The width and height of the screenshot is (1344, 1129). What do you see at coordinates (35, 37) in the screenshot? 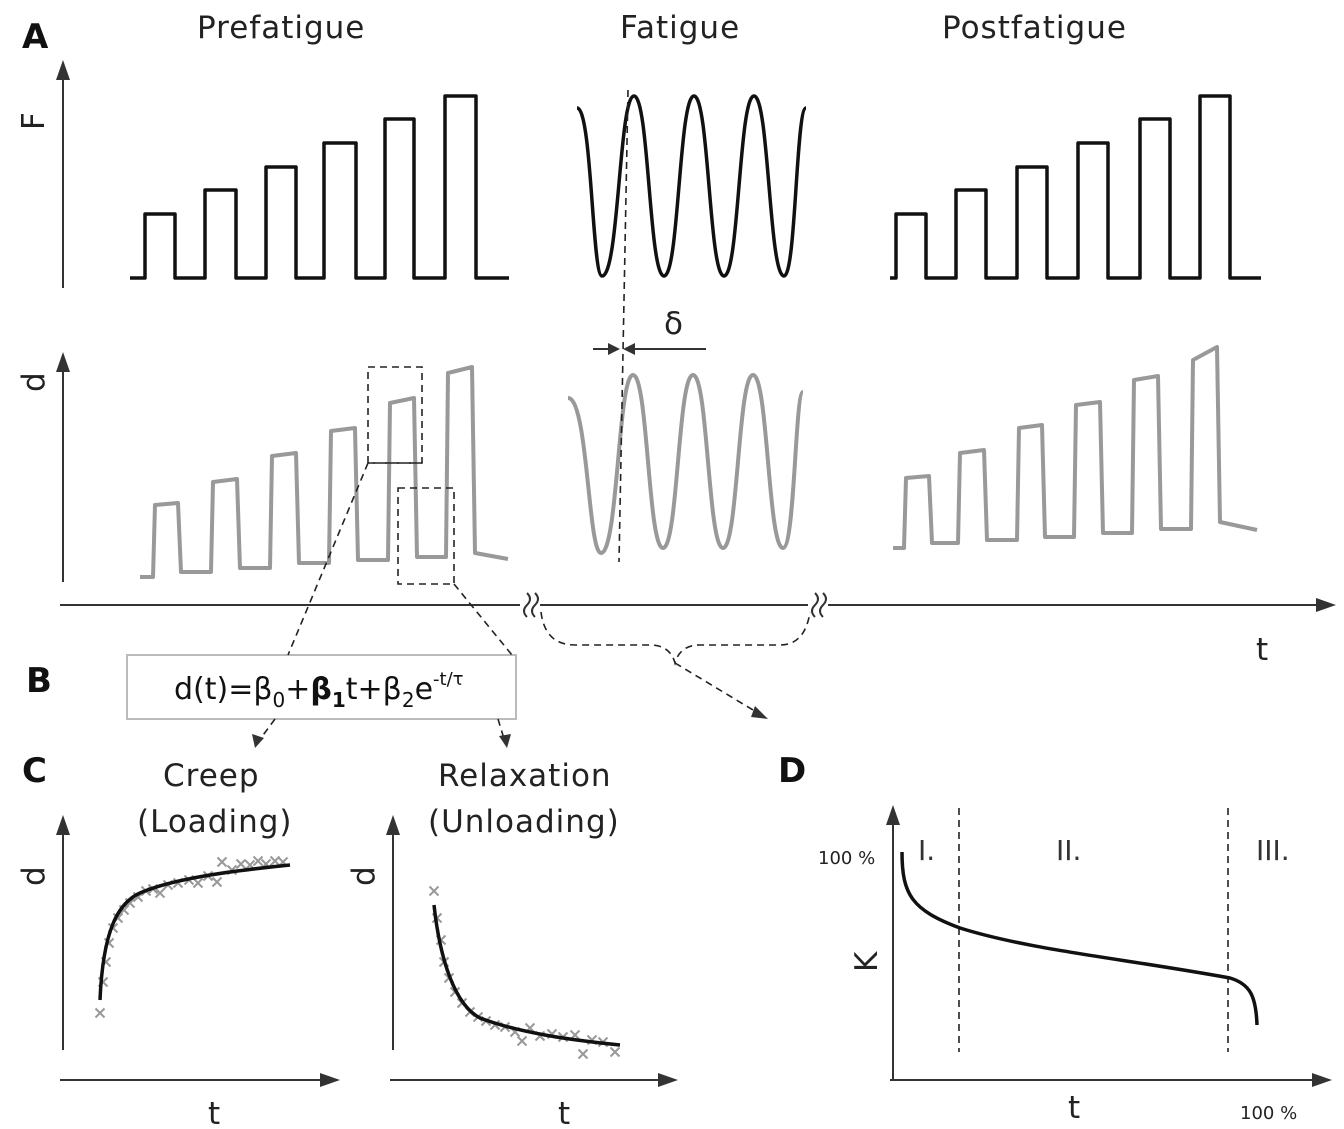
I see `panel-label-a: A` at bounding box center [35, 37].